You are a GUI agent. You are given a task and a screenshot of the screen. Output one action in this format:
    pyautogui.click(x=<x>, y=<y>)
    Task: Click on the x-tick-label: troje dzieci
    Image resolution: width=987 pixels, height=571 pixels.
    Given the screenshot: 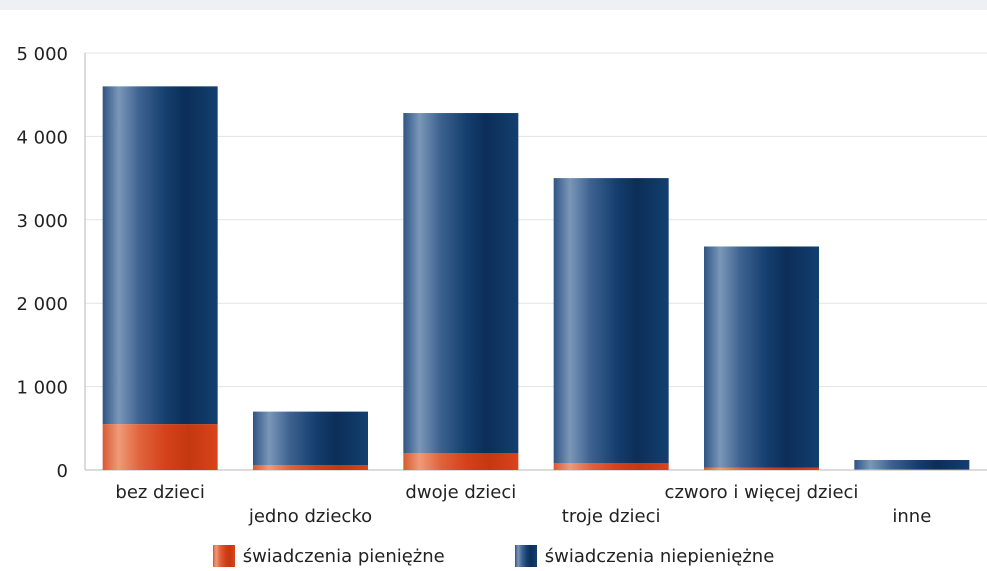 What is the action you would take?
    pyautogui.click(x=611, y=516)
    